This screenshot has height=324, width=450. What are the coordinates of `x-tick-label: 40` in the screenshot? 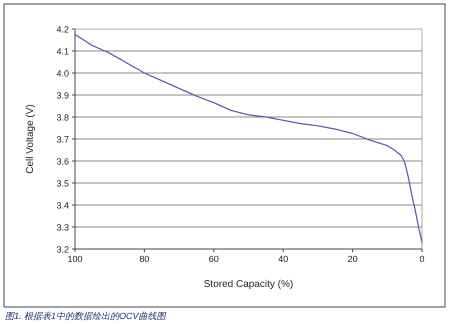 It's located at (283, 259).